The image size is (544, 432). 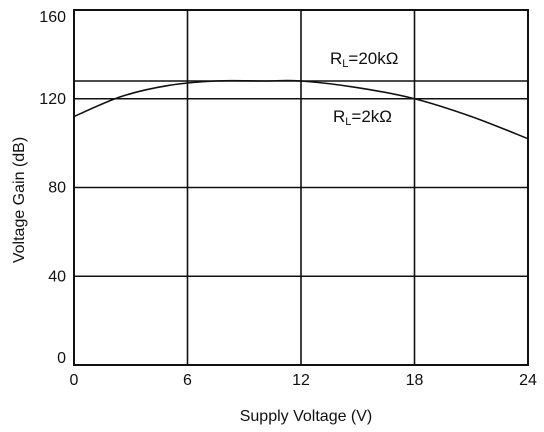 I want to click on x-axis-title: Supply Voltage (V), so click(x=306, y=416).